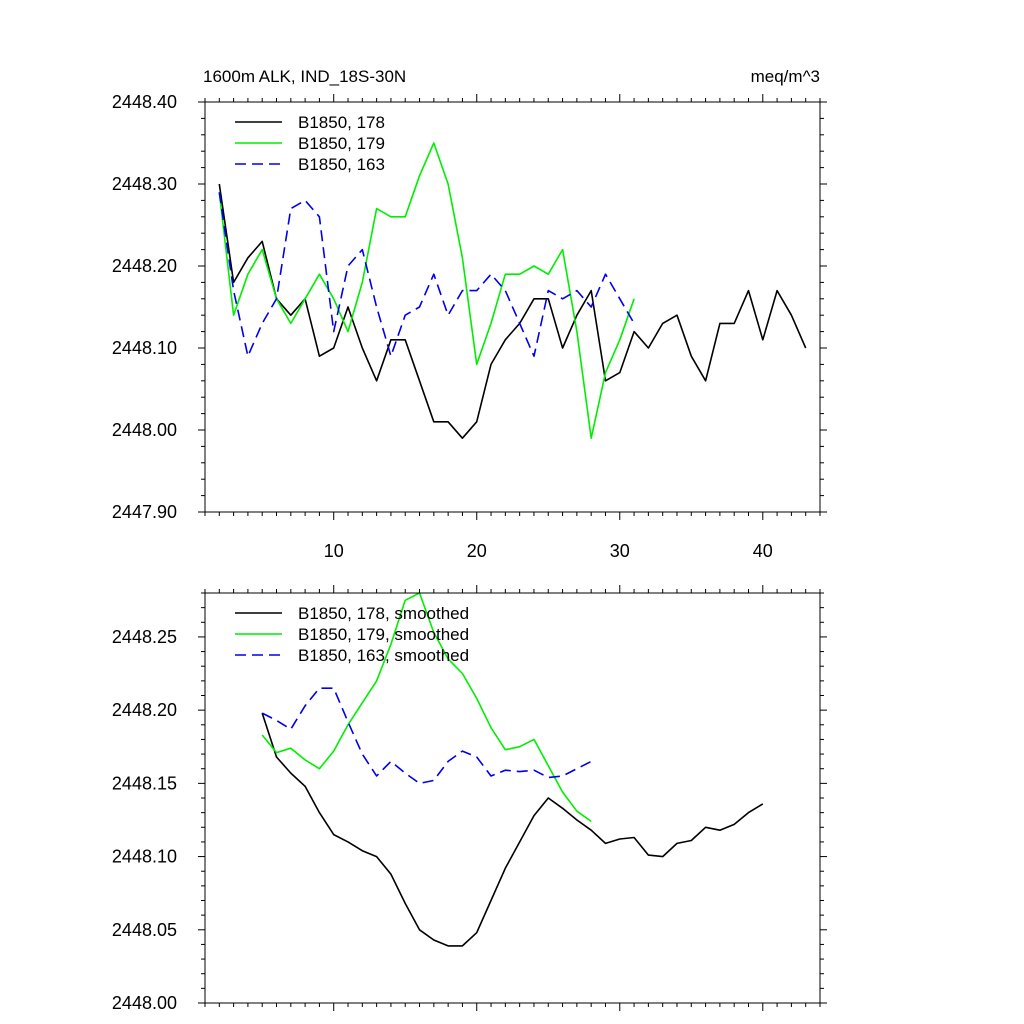  What do you see at coordinates (144, 783) in the screenshot?
I see `y-tick-label: 2448.15` at bounding box center [144, 783].